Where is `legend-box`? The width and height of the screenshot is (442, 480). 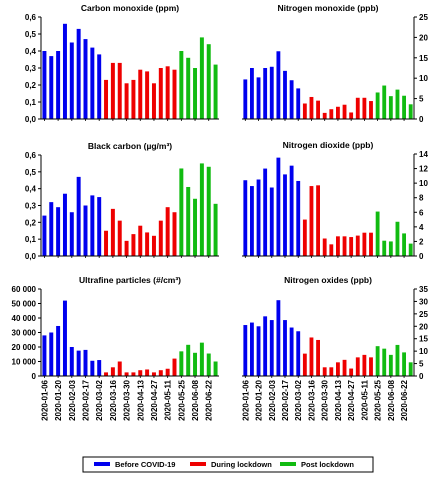
legend-box is located at coordinates (228, 464).